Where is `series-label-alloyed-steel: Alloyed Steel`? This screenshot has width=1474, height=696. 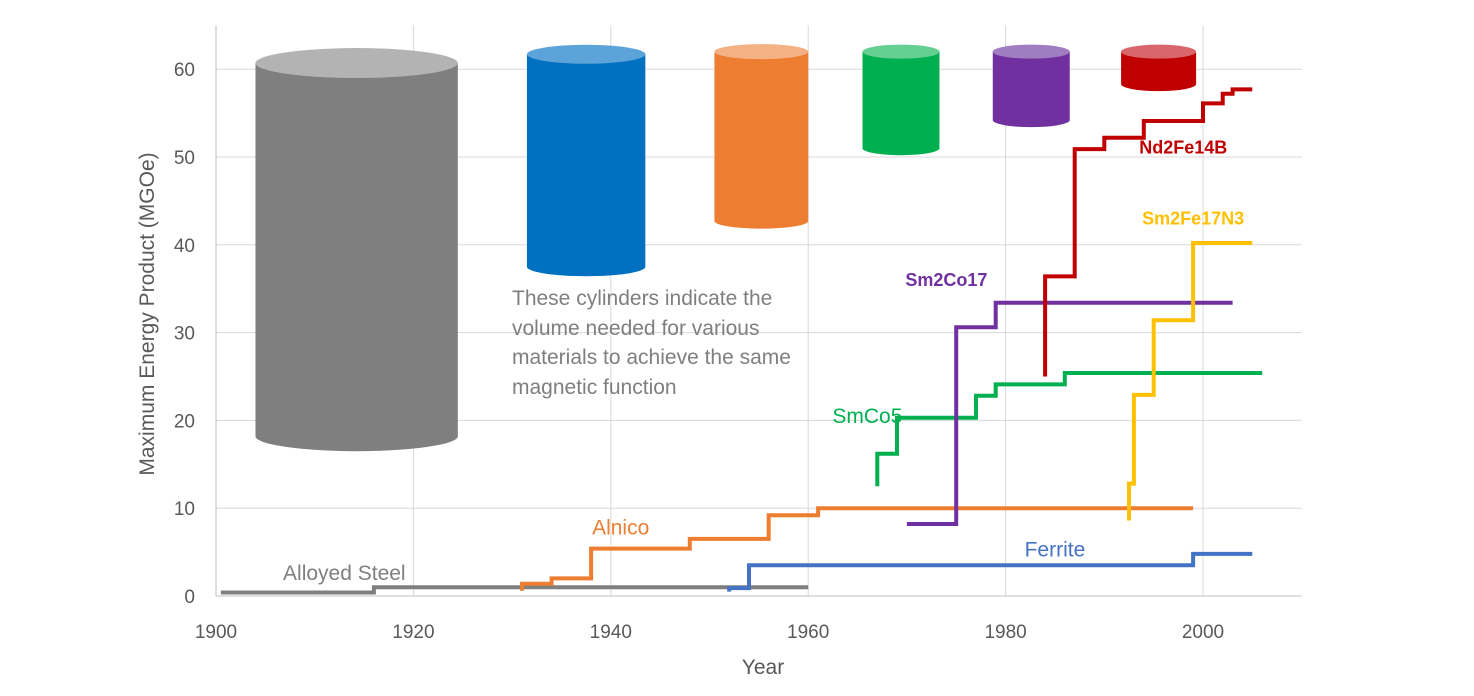
series-label-alloyed-steel: Alloyed Steel is located at coordinates (344, 573).